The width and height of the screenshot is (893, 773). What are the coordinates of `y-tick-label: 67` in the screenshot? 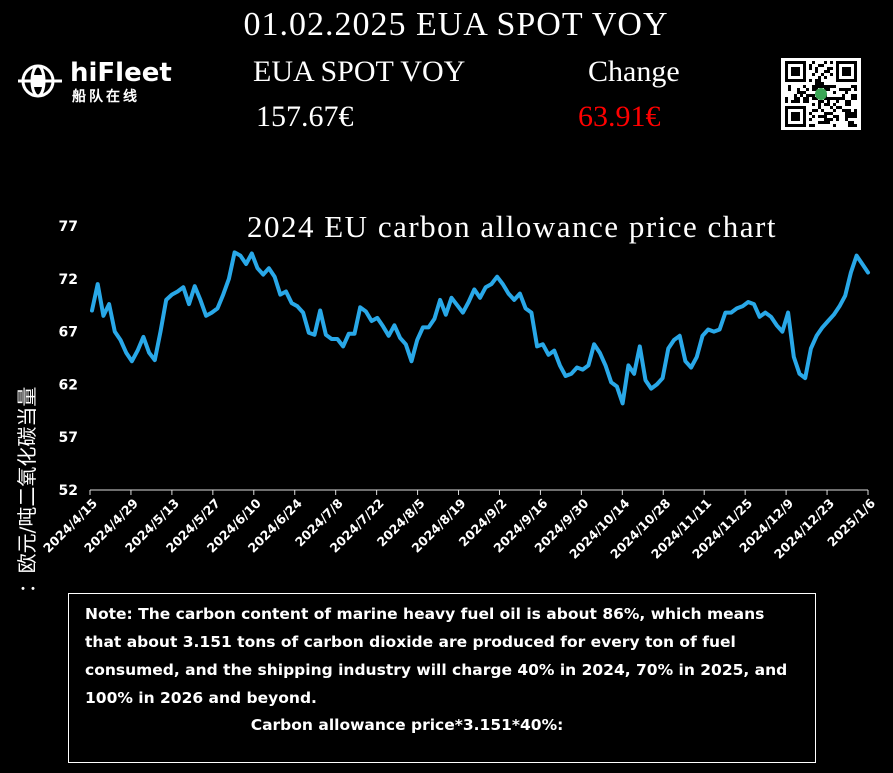 It's located at (68, 333).